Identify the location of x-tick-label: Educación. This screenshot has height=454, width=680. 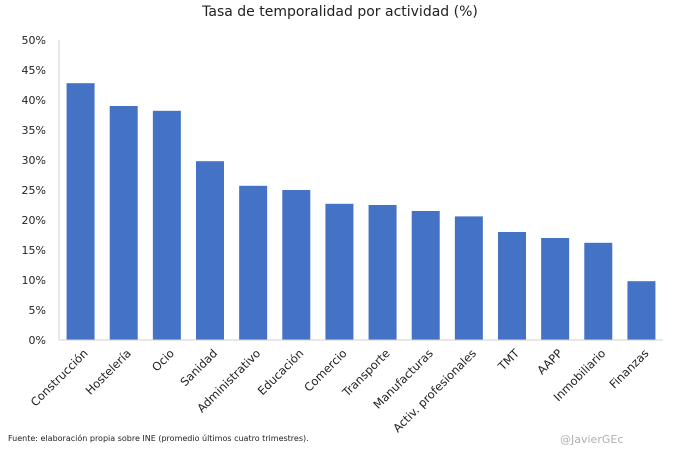
(281, 372).